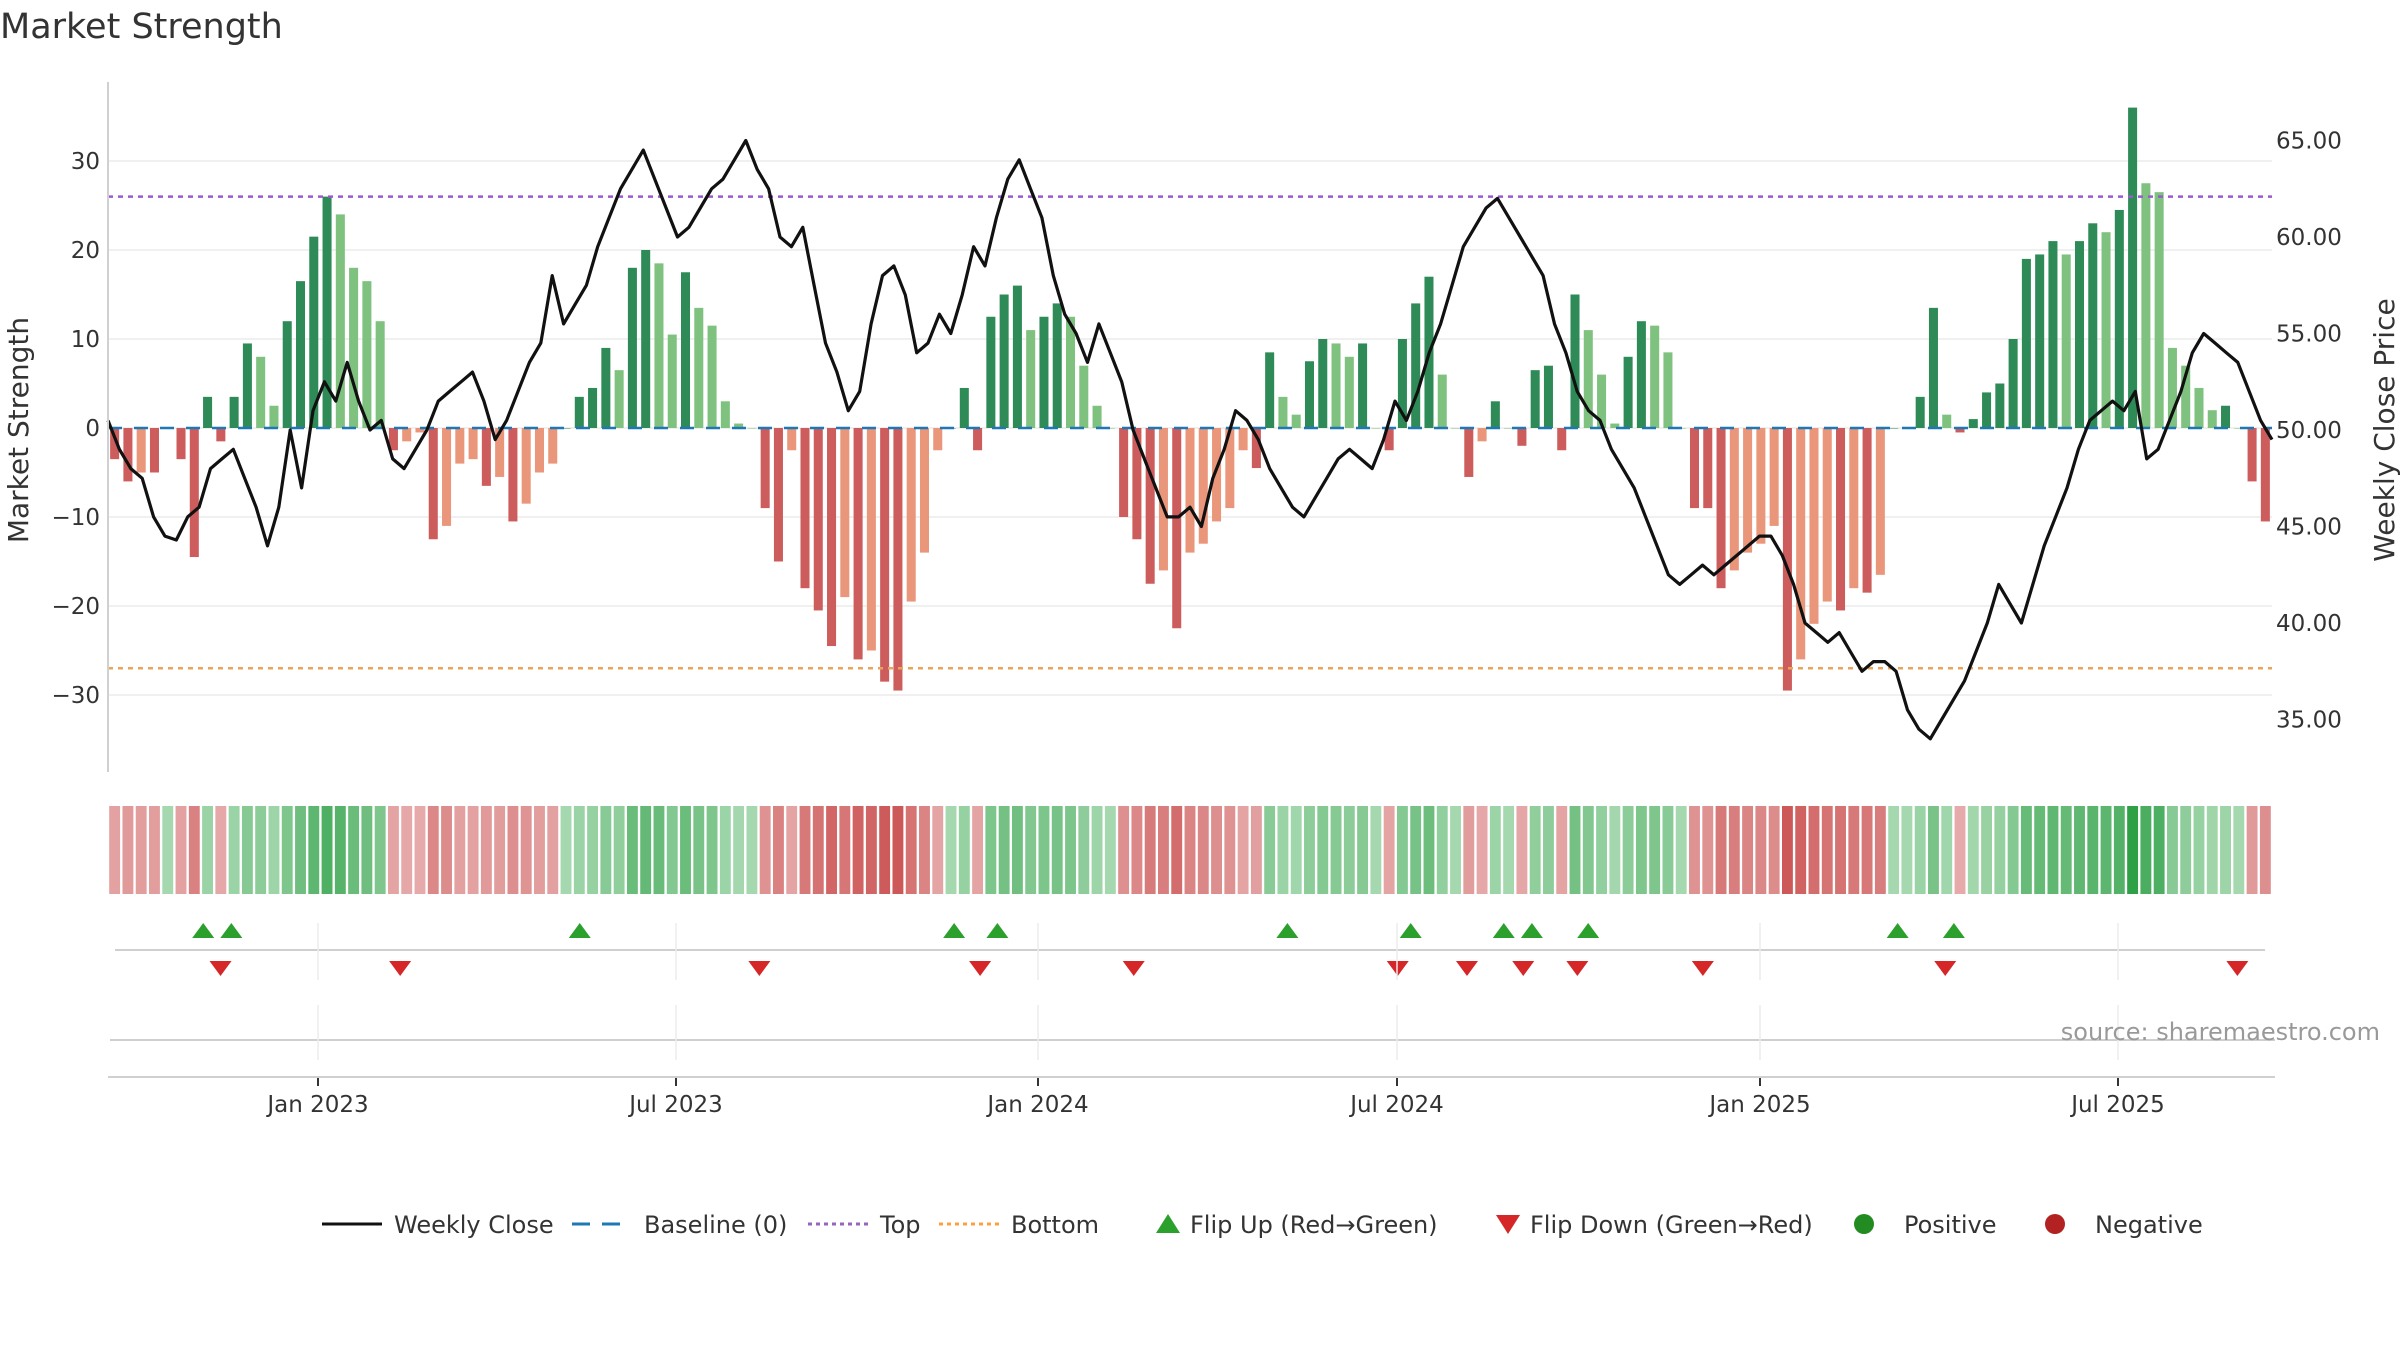 This screenshot has width=2400, height=1350. I want to click on legend-swatch, so click(1508, 1224).